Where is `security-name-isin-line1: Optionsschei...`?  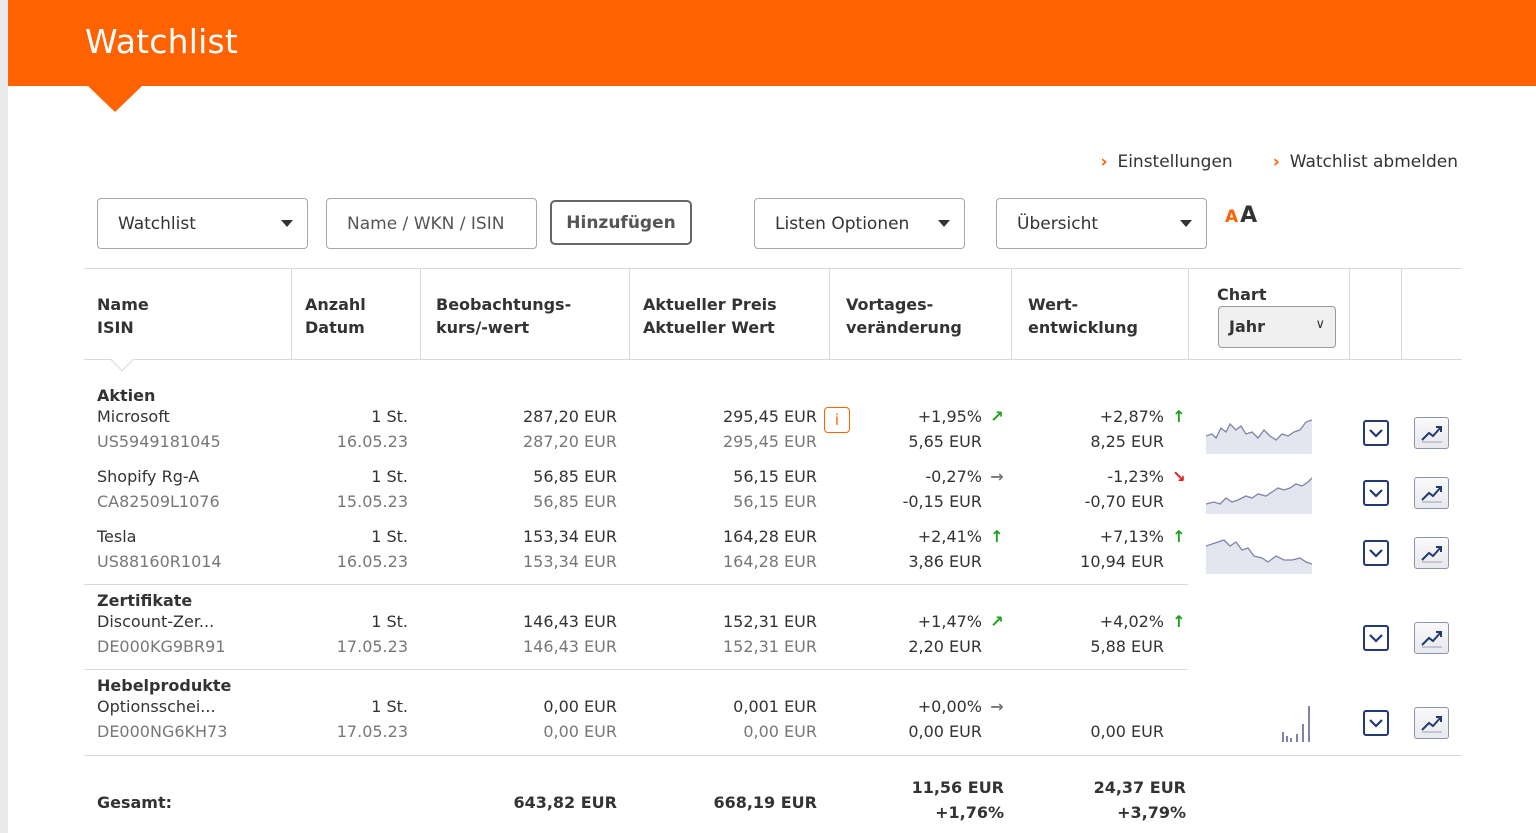
security-name-isin-line1: Optionsschei... is located at coordinates (156, 706).